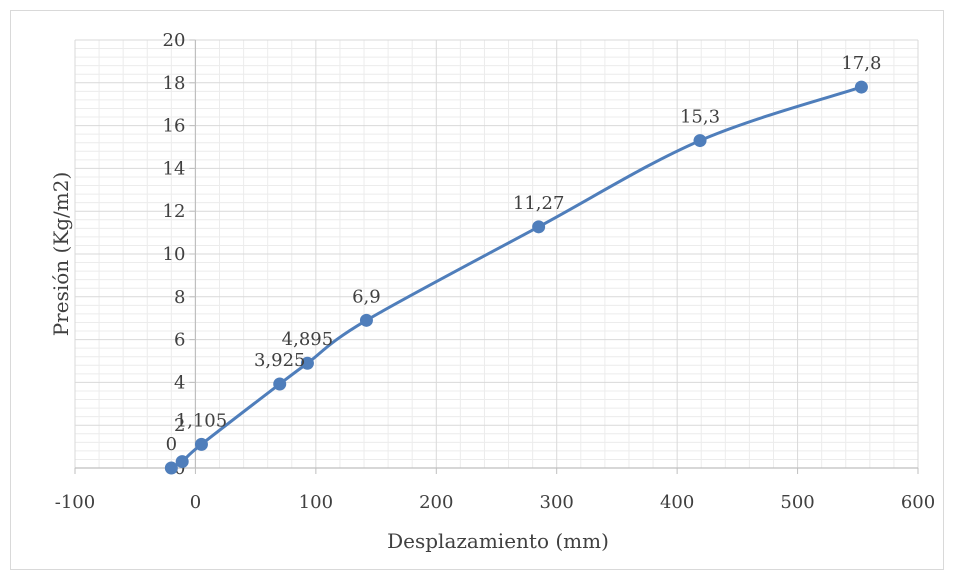 This screenshot has height=581, width=956. I want to click on y-tick-label: 16, so click(174, 126).